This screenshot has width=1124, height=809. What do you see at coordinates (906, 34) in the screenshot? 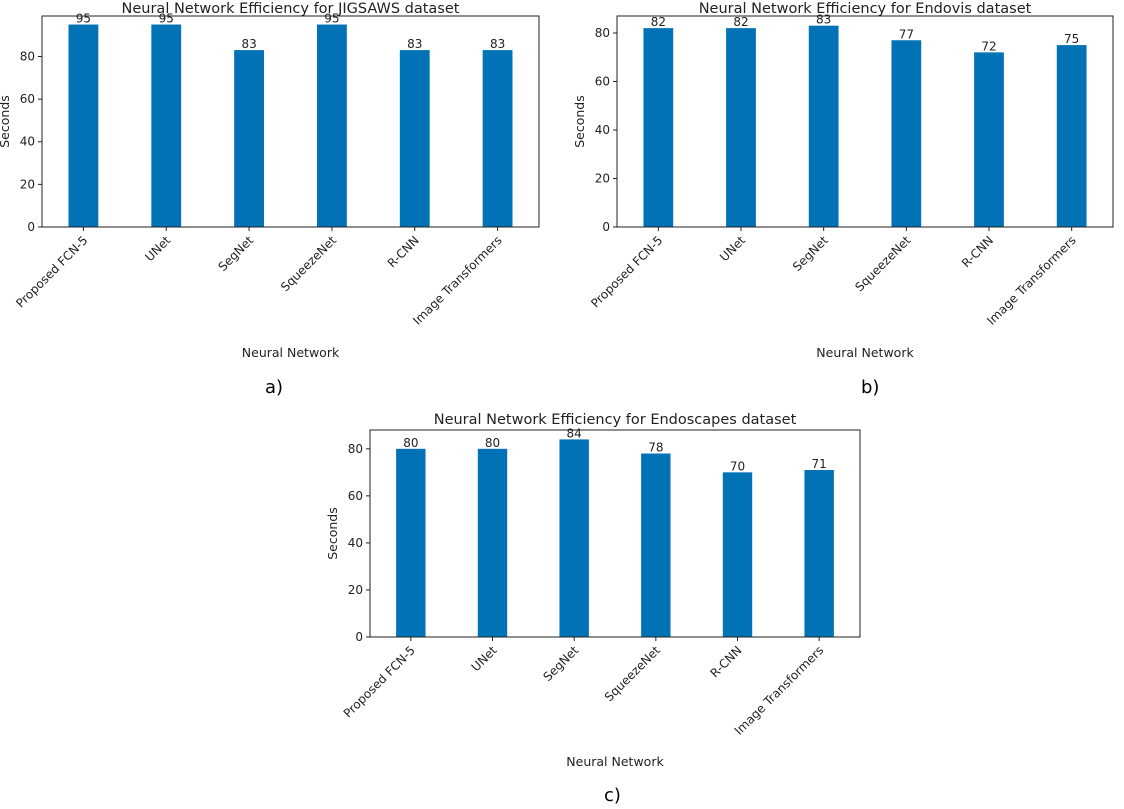
I see `bar-value-label: 77` at bounding box center [906, 34].